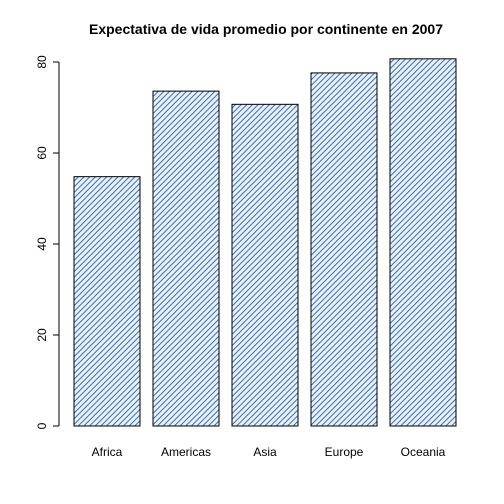  I want to click on y-tick-label: 20, so click(42, 335).